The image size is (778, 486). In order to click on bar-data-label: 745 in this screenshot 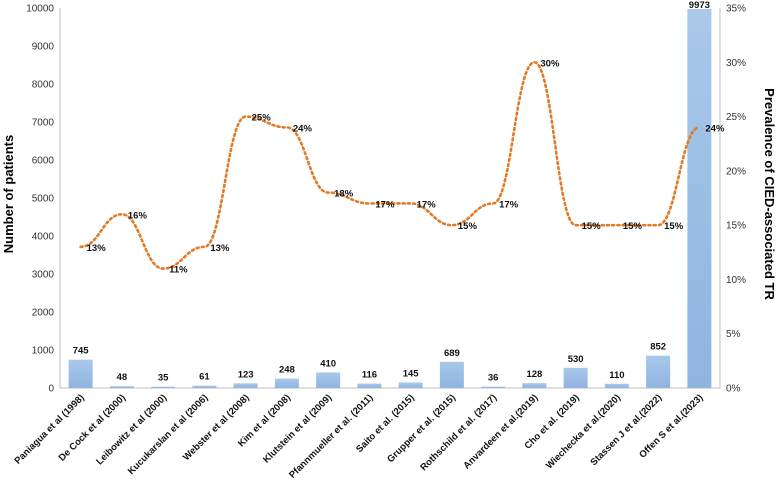, I will do `click(81, 351)`.